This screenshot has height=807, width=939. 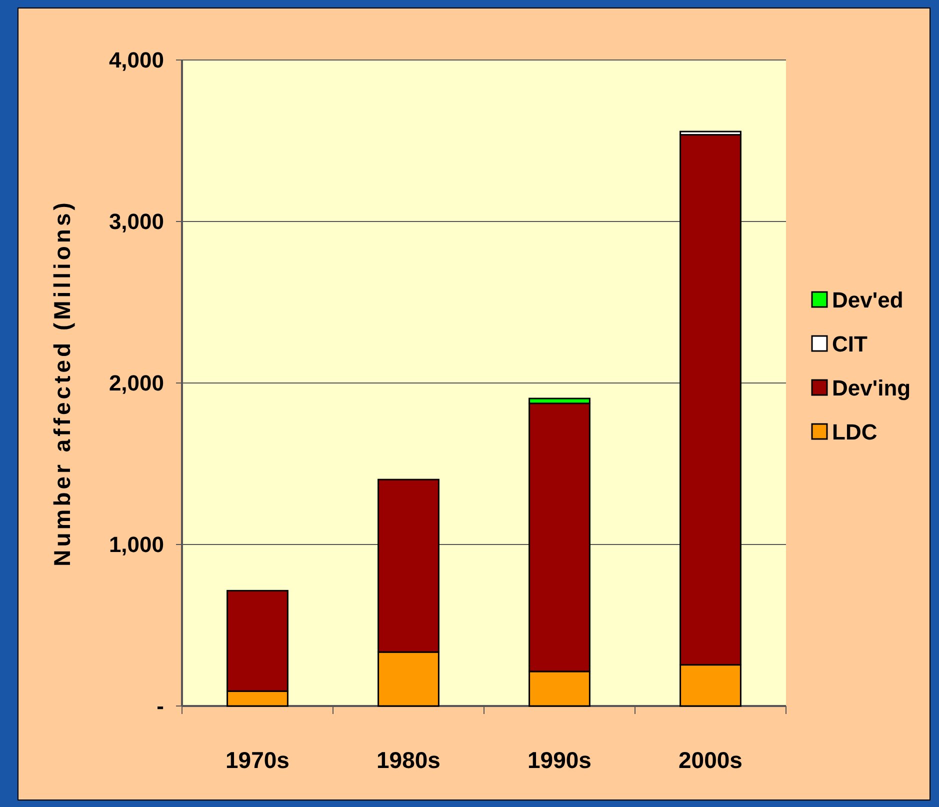 What do you see at coordinates (258, 760) in the screenshot?
I see `x-tick-label: 1970s` at bounding box center [258, 760].